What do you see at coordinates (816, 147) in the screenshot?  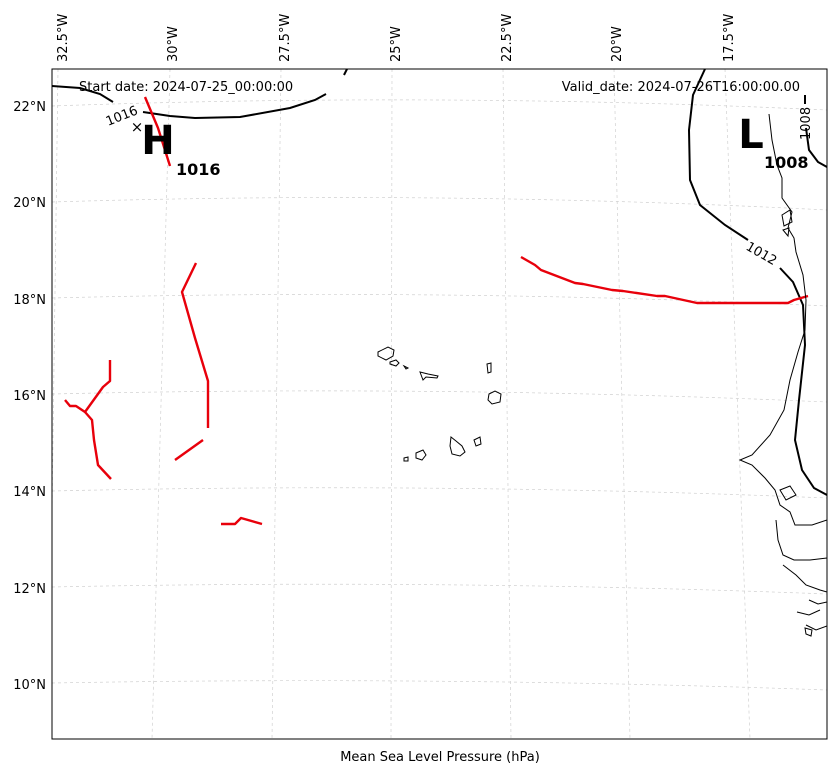 I see `isobar-1008-cont` at bounding box center [816, 147].